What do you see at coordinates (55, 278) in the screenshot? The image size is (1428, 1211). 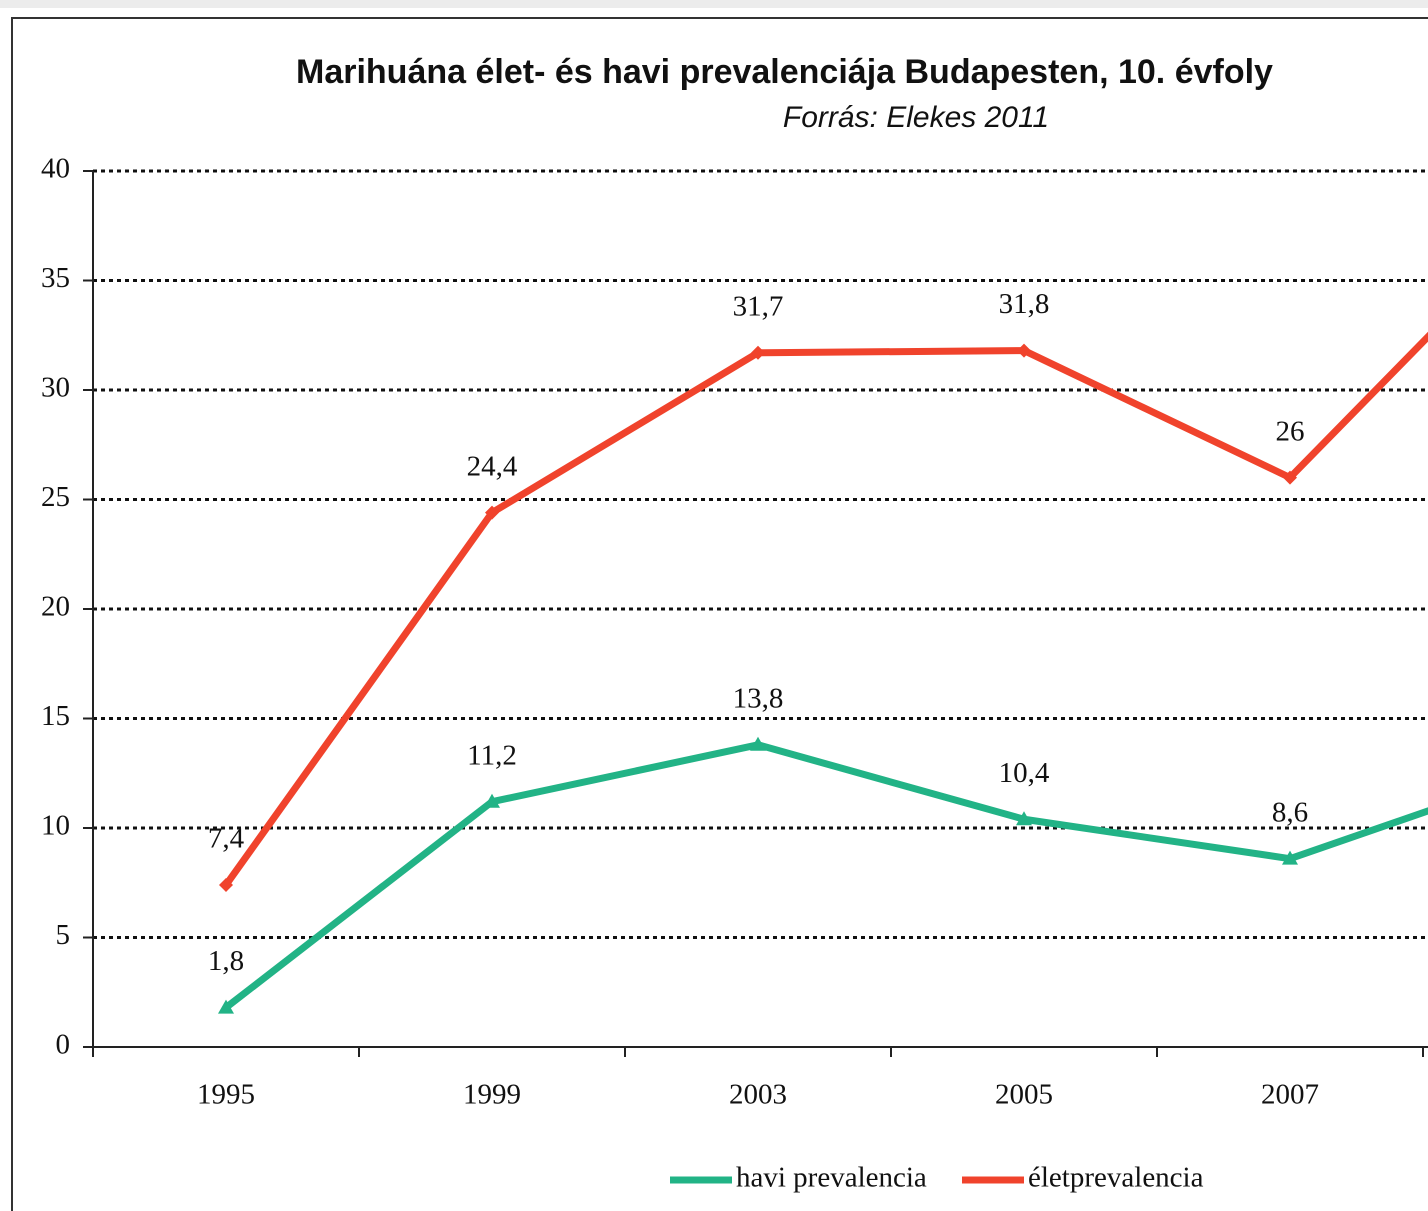 I see `y-tick-label: 35` at bounding box center [55, 278].